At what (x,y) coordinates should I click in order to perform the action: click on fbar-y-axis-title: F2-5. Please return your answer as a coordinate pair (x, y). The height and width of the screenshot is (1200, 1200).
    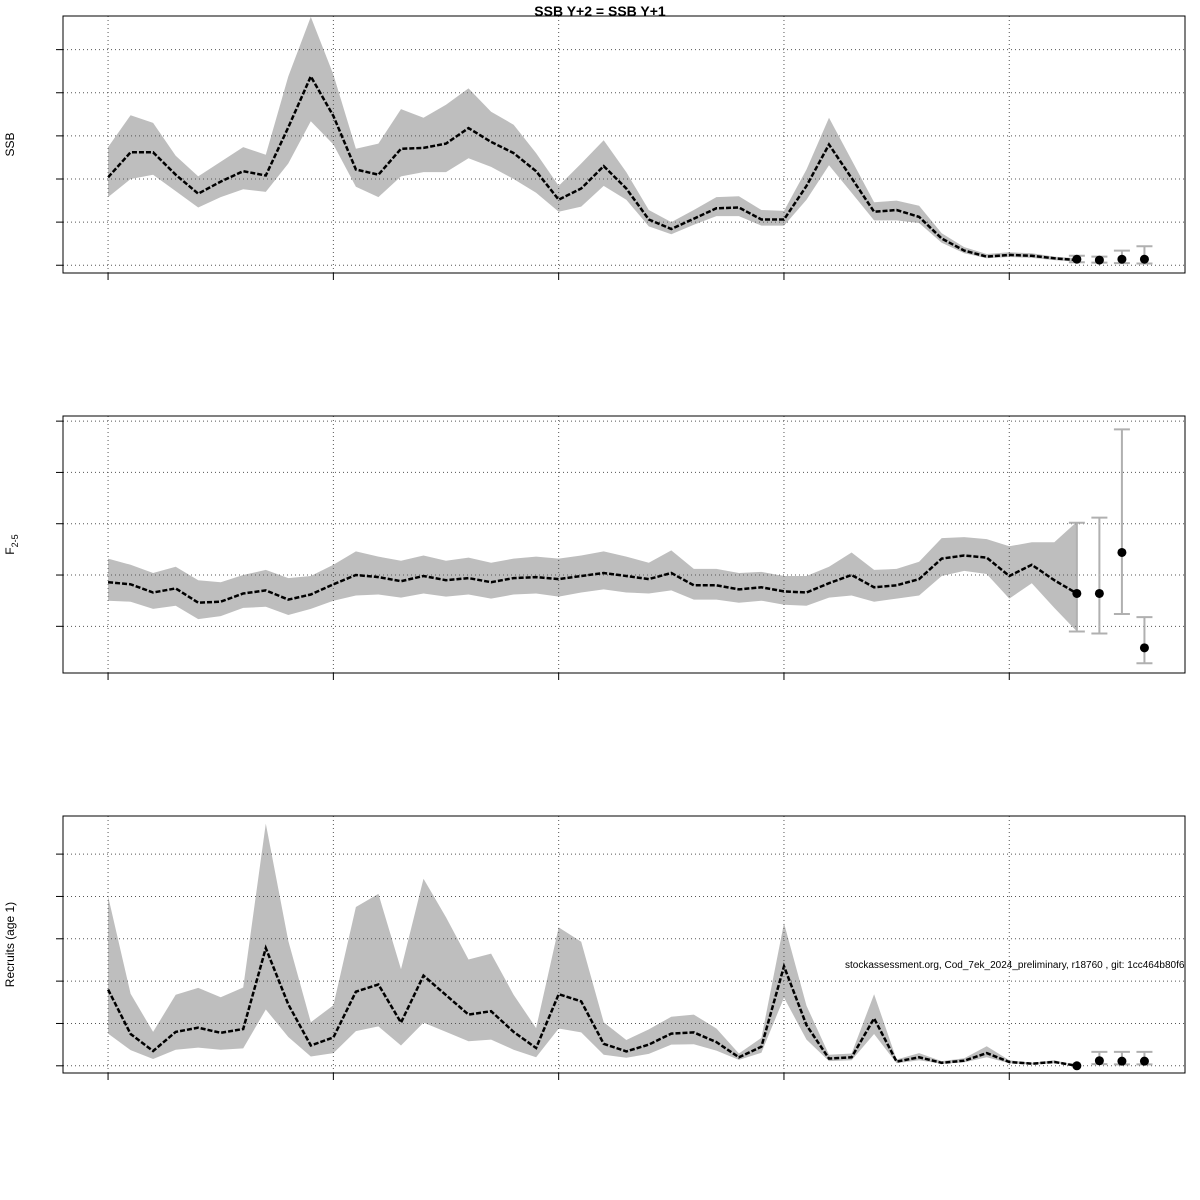
    Looking at the image, I should click on (11, 544).